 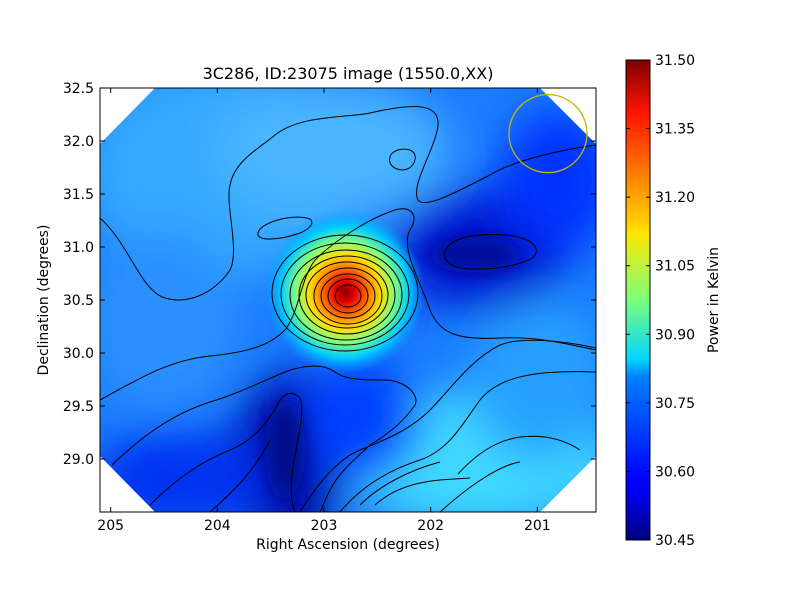 What do you see at coordinates (348, 73) in the screenshot?
I see `chart-title: 3C286, ID:23075 image (1550.0,XX)` at bounding box center [348, 73].